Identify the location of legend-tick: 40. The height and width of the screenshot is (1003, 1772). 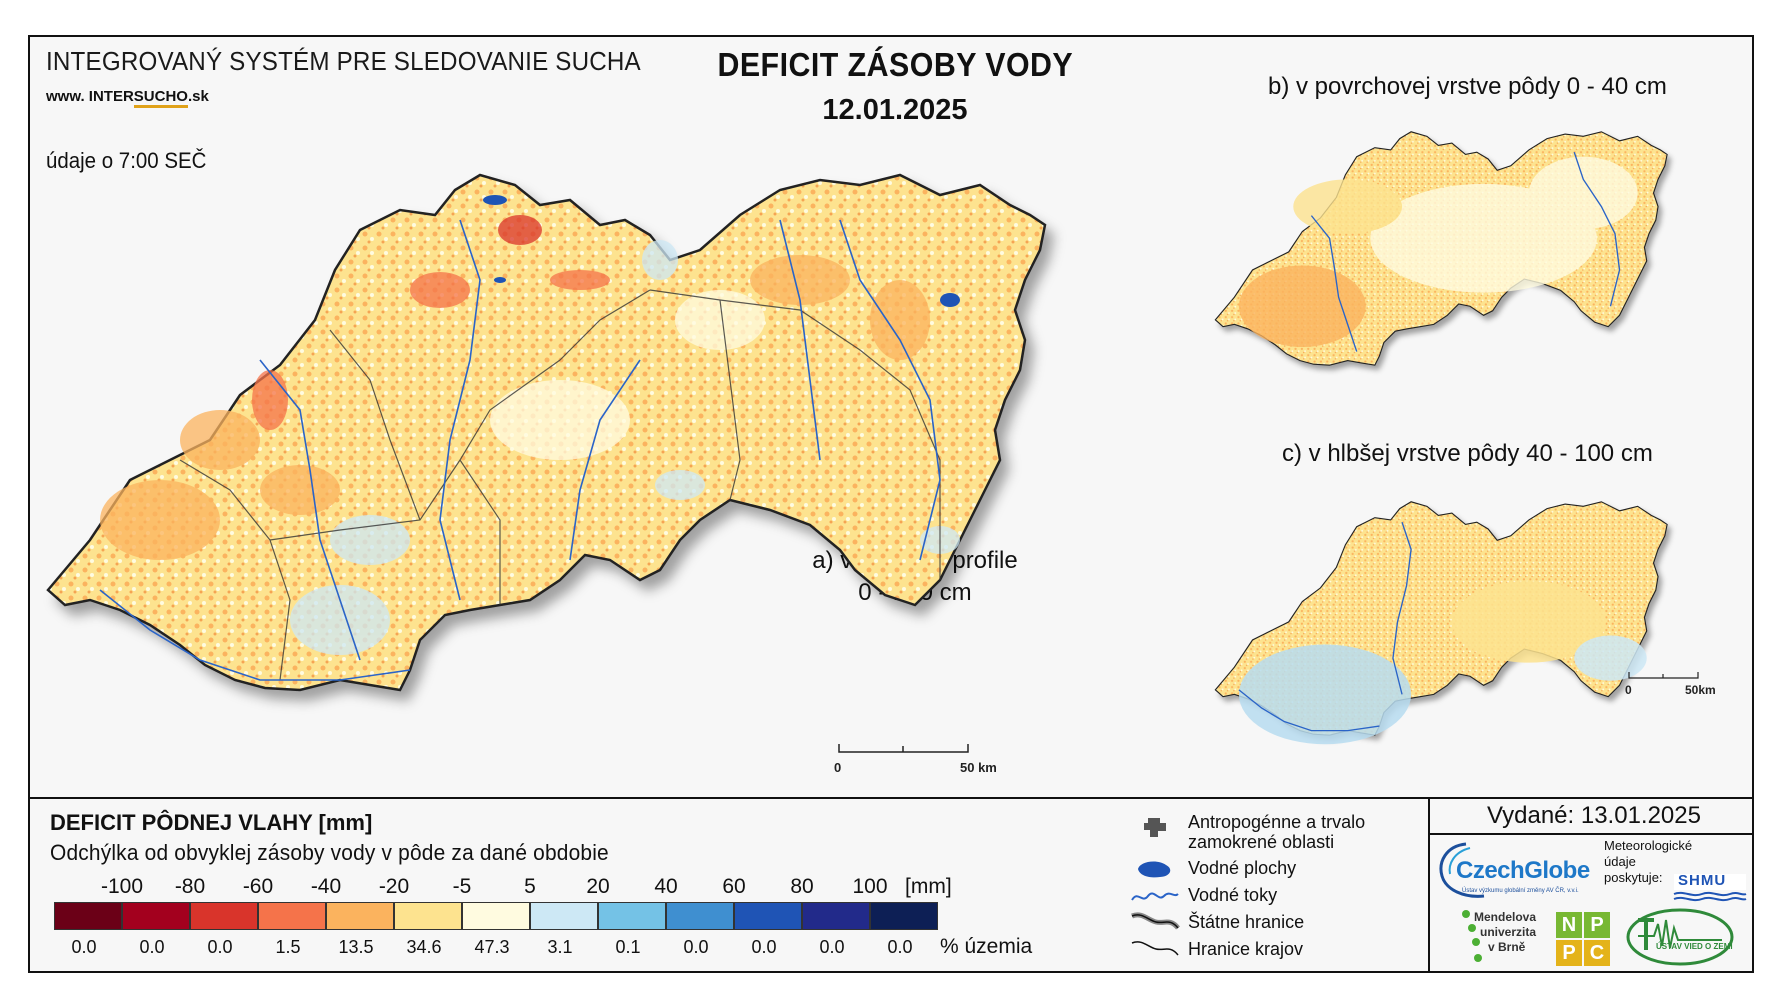
(666, 886).